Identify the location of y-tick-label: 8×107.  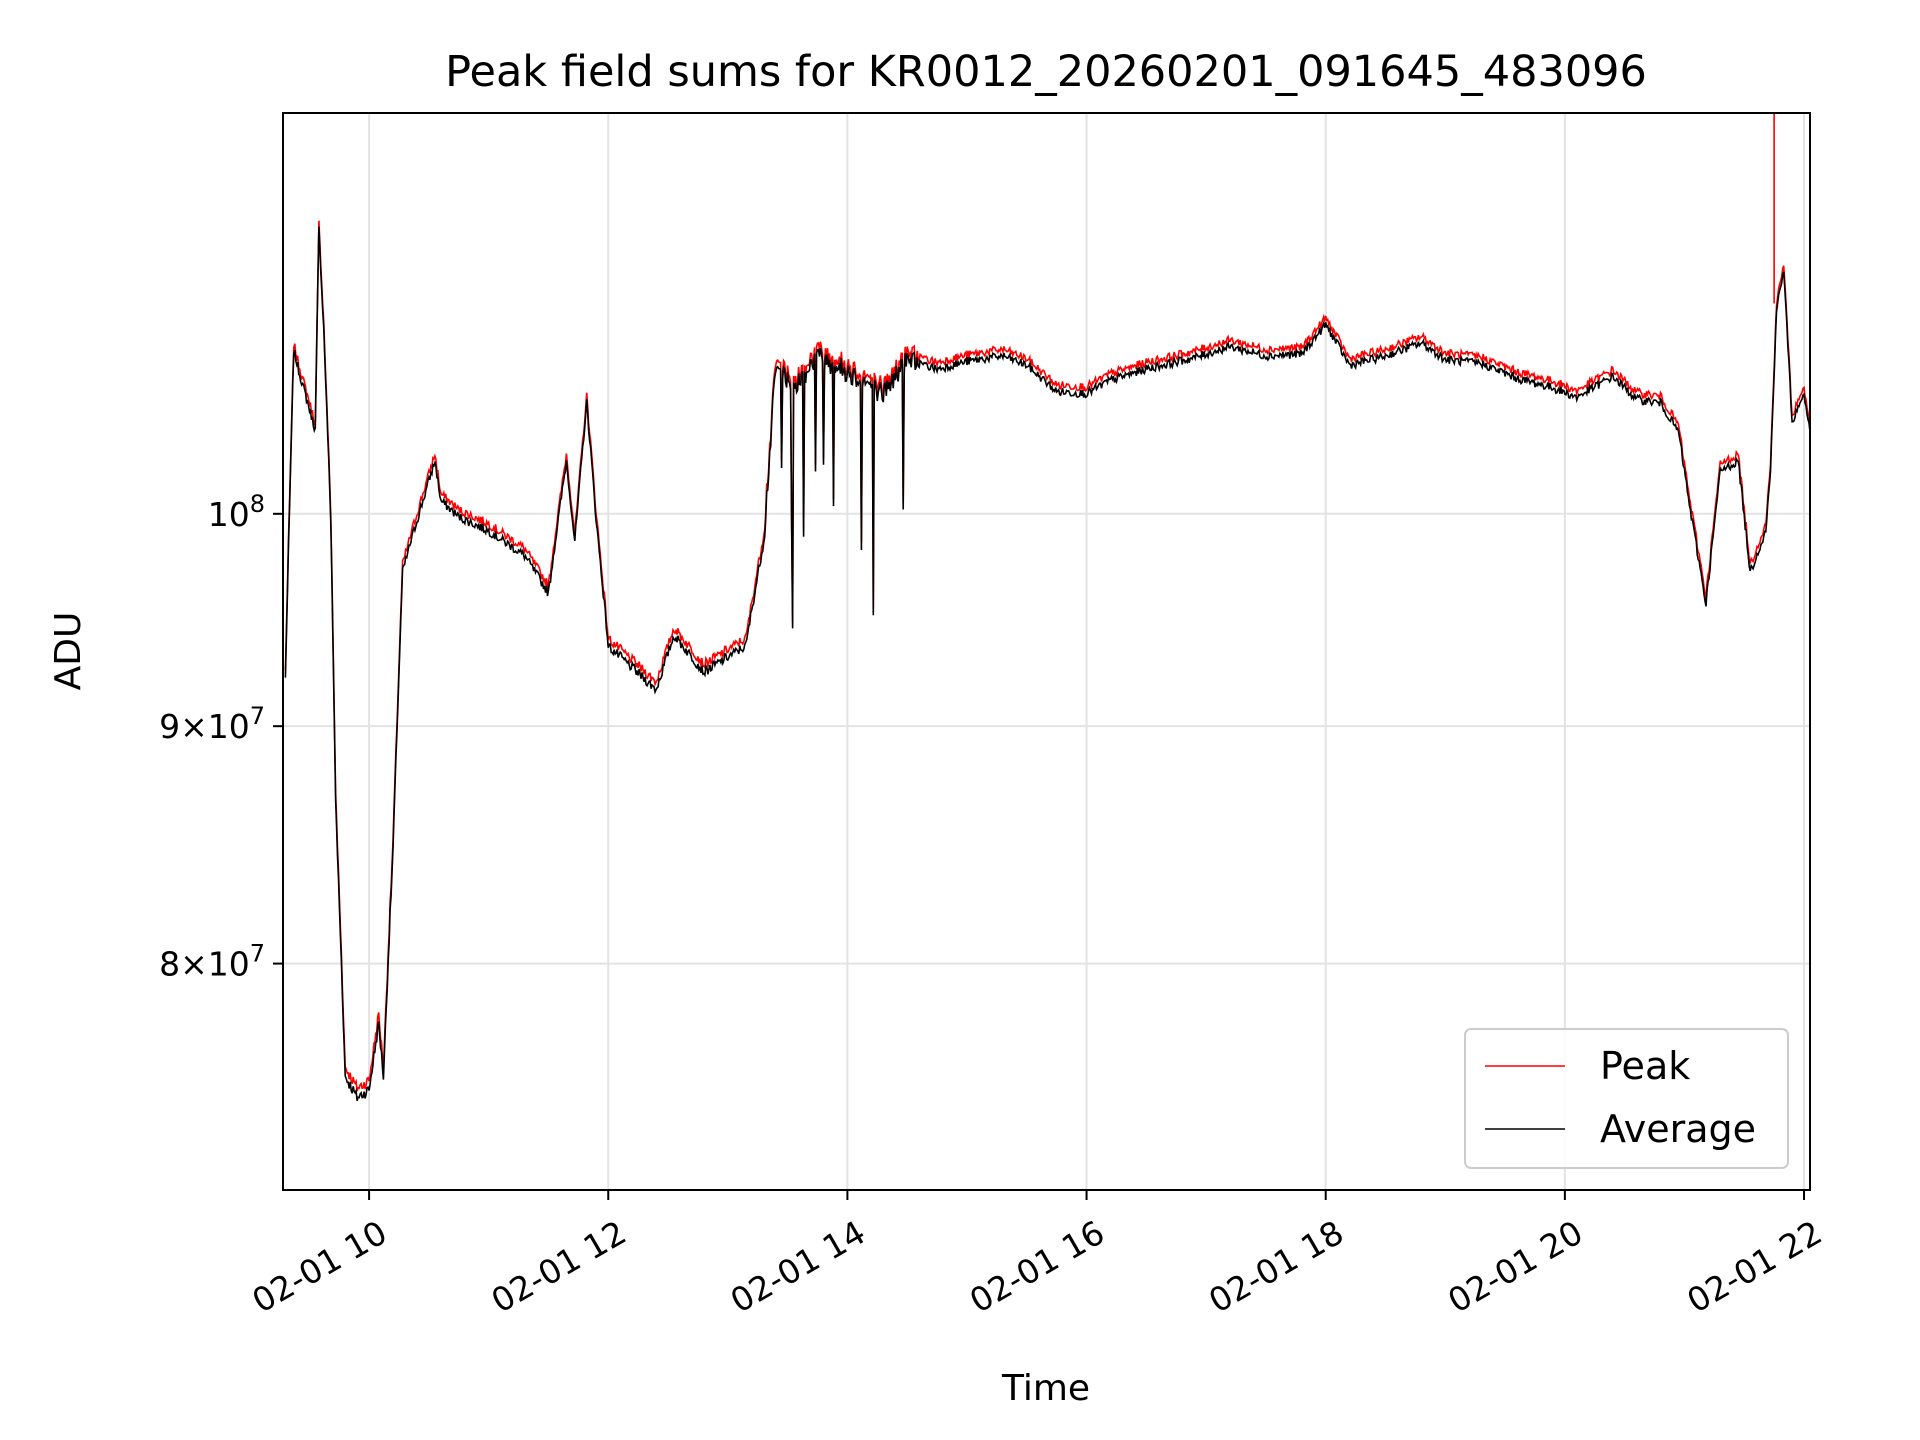
(212, 962).